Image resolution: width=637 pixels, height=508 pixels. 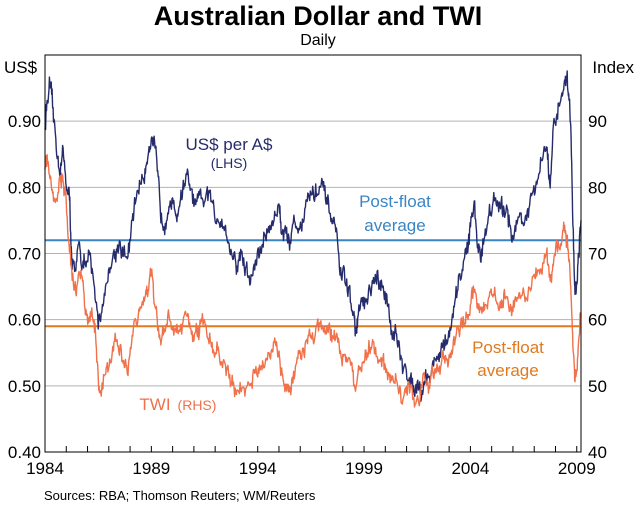 I want to click on right-axis-unit: Index, so click(x=613, y=67).